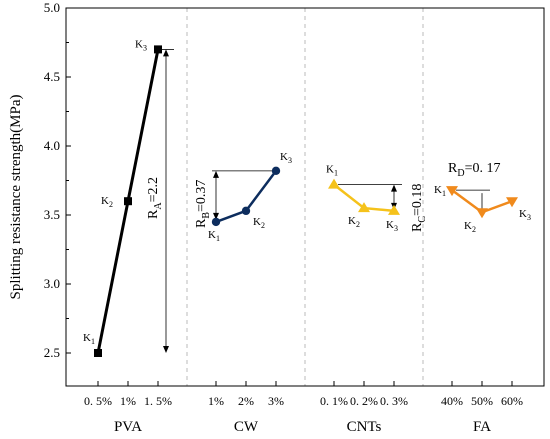  Describe the element at coordinates (392, 226) in the screenshot. I see `k-label-CNTs-2: K3` at that location.